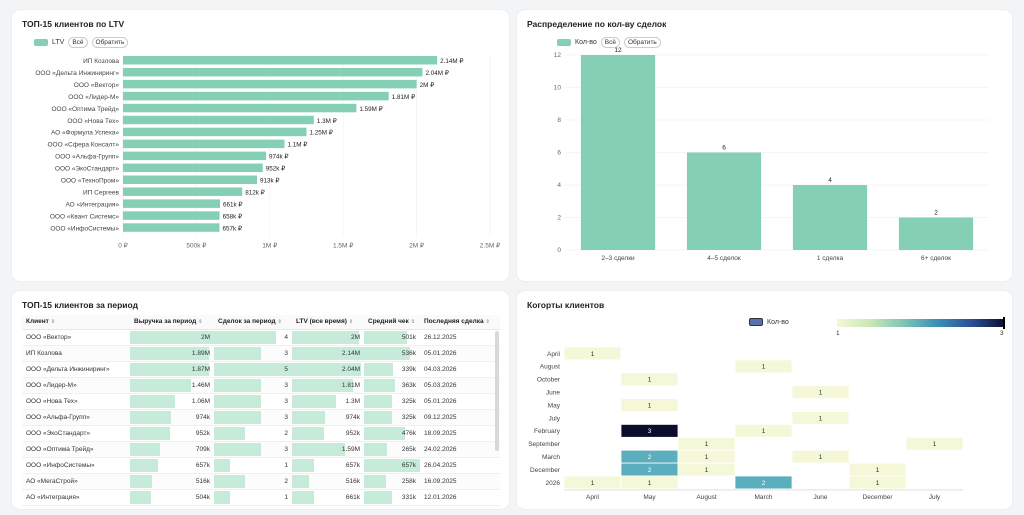 This screenshot has width=1024, height=515. Describe the element at coordinates (97, 85) in the screenshot. I see `category-label: ООО «Вектор»` at that location.